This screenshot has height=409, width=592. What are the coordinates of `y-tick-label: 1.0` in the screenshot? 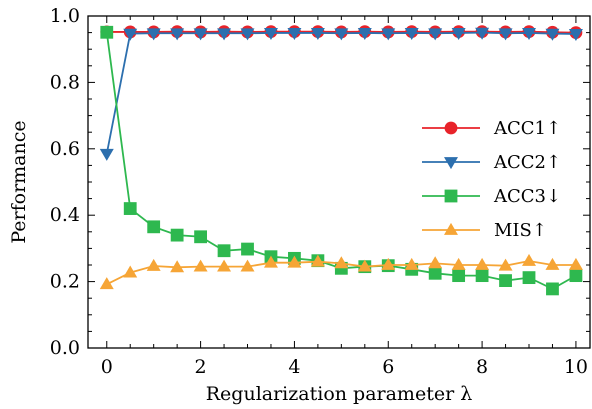 It's located at (65, 16).